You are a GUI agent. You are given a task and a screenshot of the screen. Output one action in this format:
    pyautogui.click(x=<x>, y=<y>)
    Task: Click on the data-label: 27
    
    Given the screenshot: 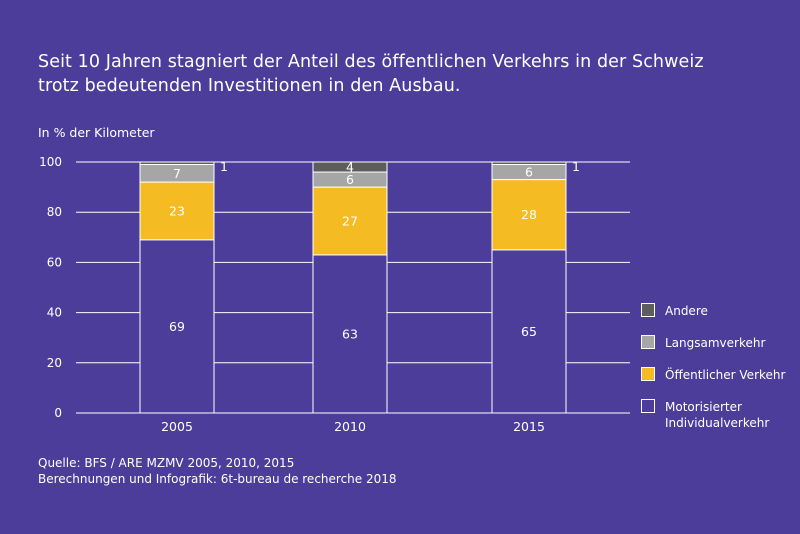 What is the action you would take?
    pyautogui.click(x=350, y=220)
    